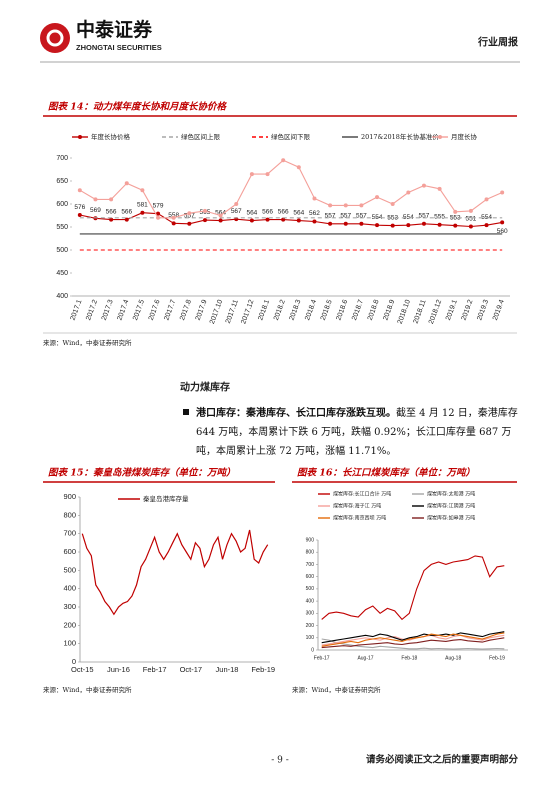 Image resolution: width=560 pixels, height=791 pixels. I want to click on x-tick-label: 2017.9, so click(202, 310).